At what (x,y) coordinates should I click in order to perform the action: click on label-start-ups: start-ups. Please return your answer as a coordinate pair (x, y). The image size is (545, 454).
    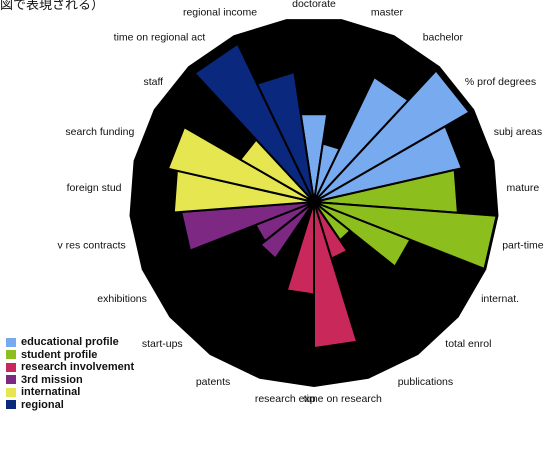
    Looking at the image, I should click on (162, 344).